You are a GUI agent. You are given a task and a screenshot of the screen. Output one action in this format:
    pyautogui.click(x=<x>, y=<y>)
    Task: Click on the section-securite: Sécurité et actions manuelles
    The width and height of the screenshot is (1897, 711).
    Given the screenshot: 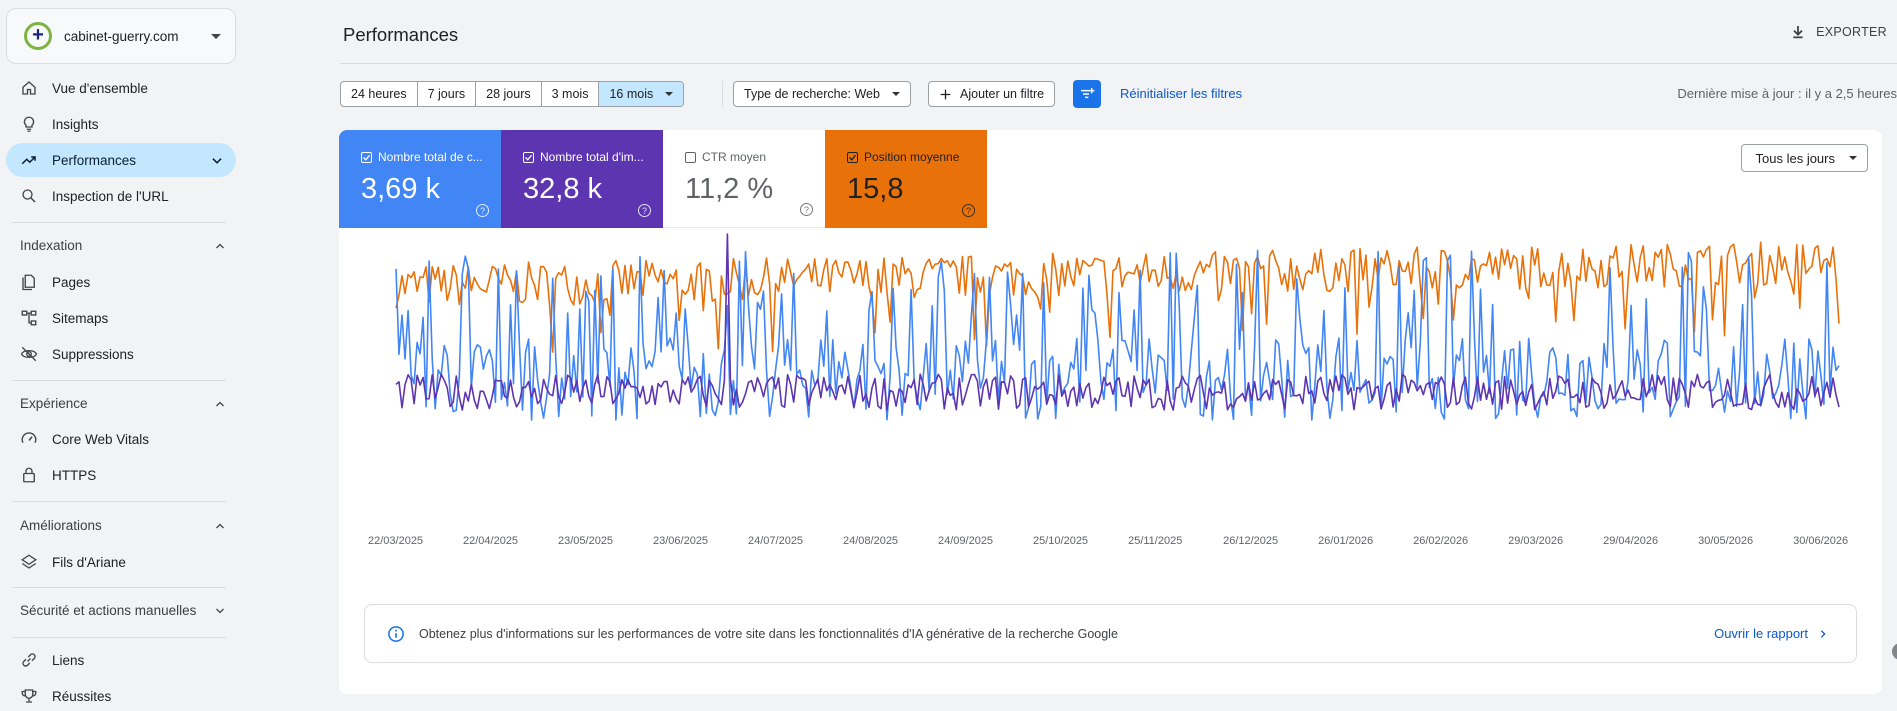 What is the action you would take?
    pyautogui.click(x=128, y=610)
    